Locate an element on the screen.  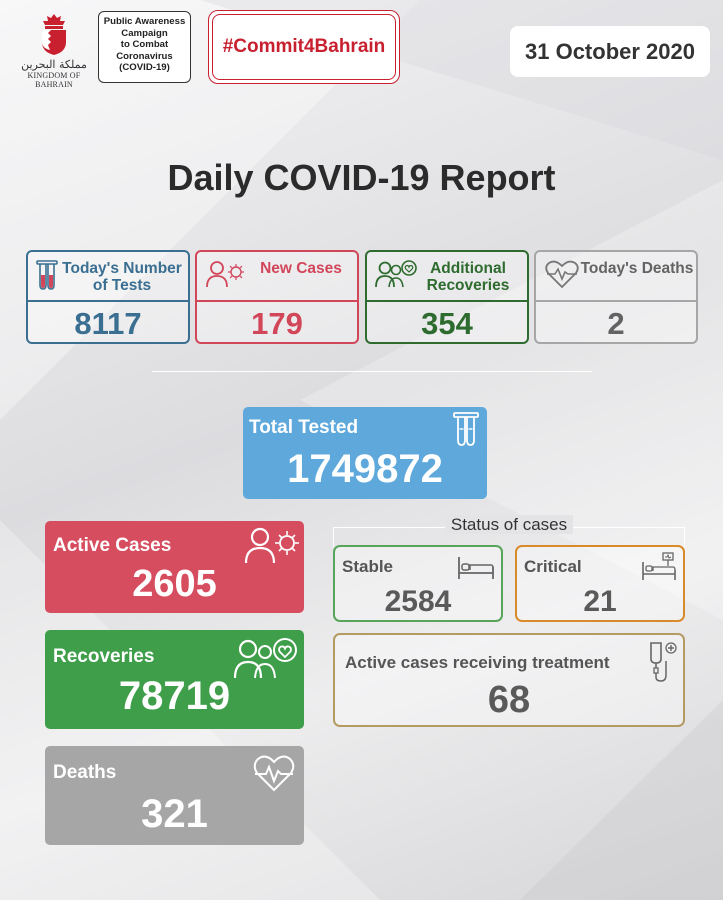
stat-card-new-cases: New Cases 179 is located at coordinates (277, 297).